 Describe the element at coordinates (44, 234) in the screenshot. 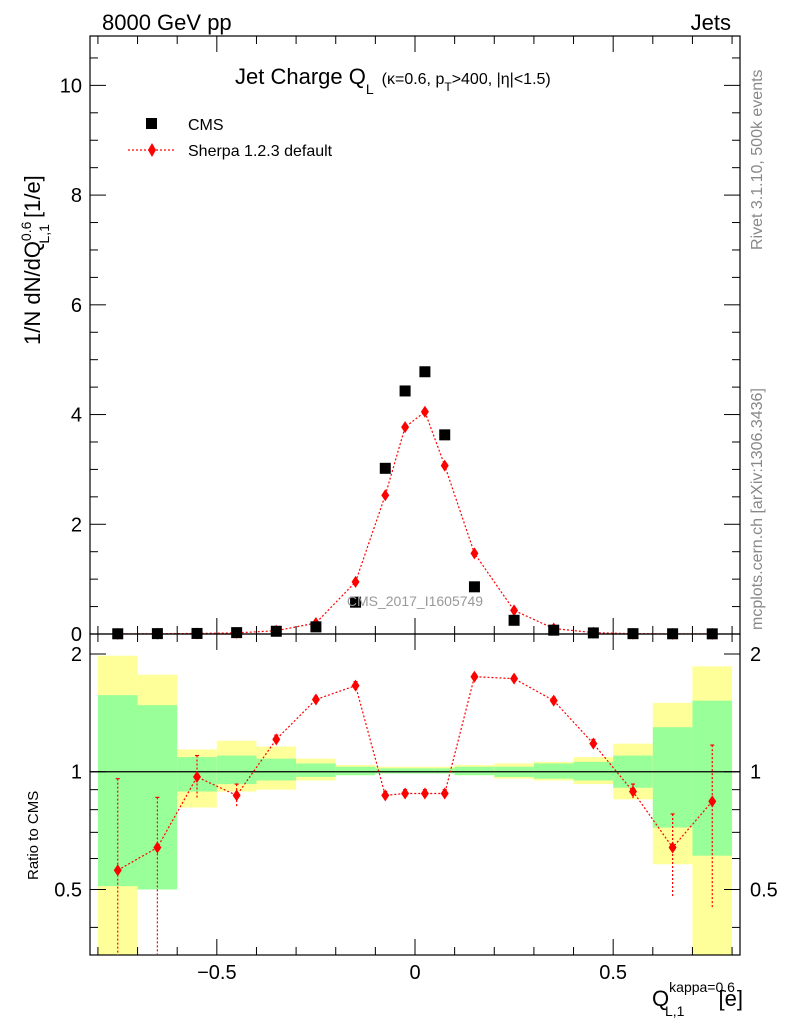

I see `ylabel-sub: L,1` at that location.